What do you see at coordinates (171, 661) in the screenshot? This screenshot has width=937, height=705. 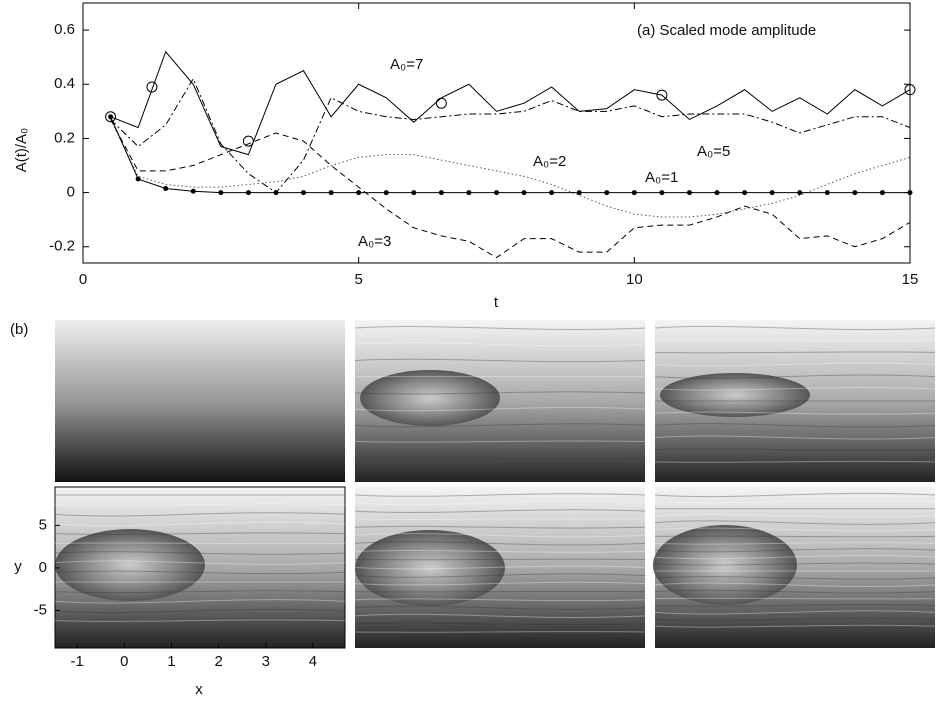 I see `x-tick-label: 1` at bounding box center [171, 661].